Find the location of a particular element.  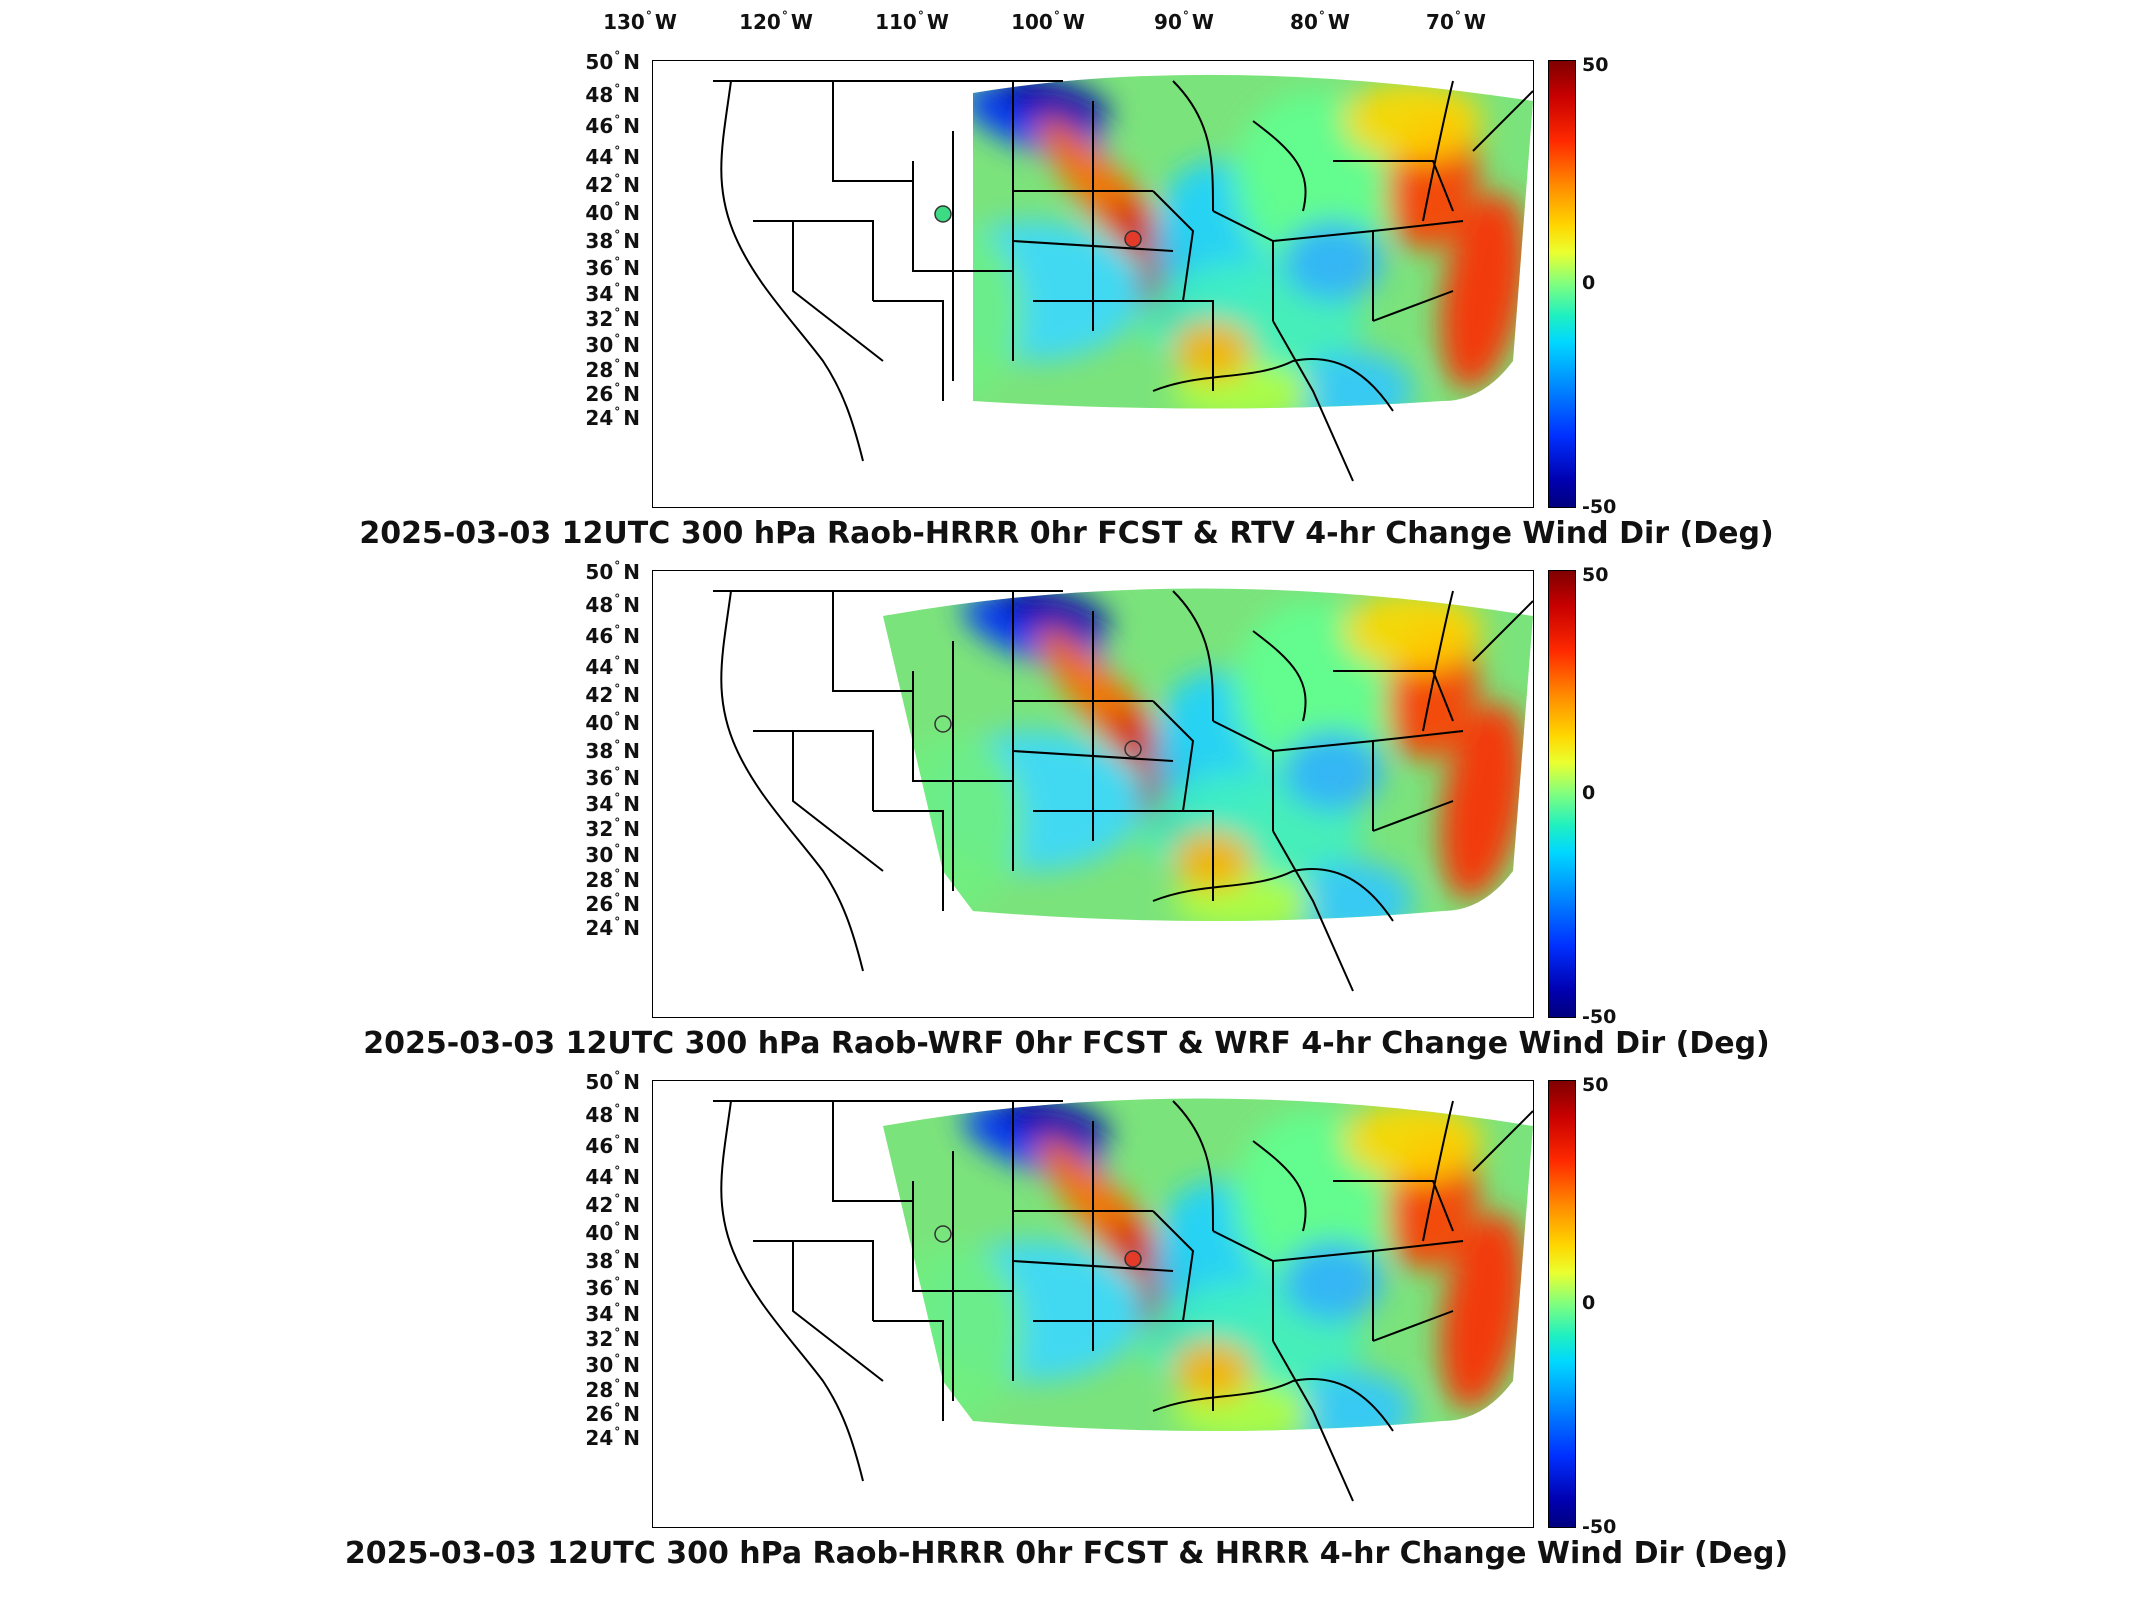

longitude-axis: 130° W 120° W 110° W 100° W 90° W 80° W 70° W is located at coordinates (1066, 25).